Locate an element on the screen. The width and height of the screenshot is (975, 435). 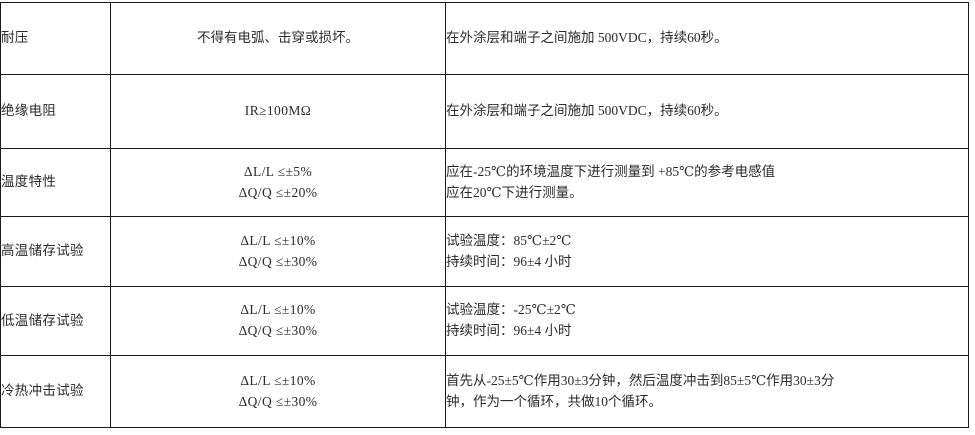
condition-line: 试验温度：85℃±2℃ is located at coordinates (509, 240).